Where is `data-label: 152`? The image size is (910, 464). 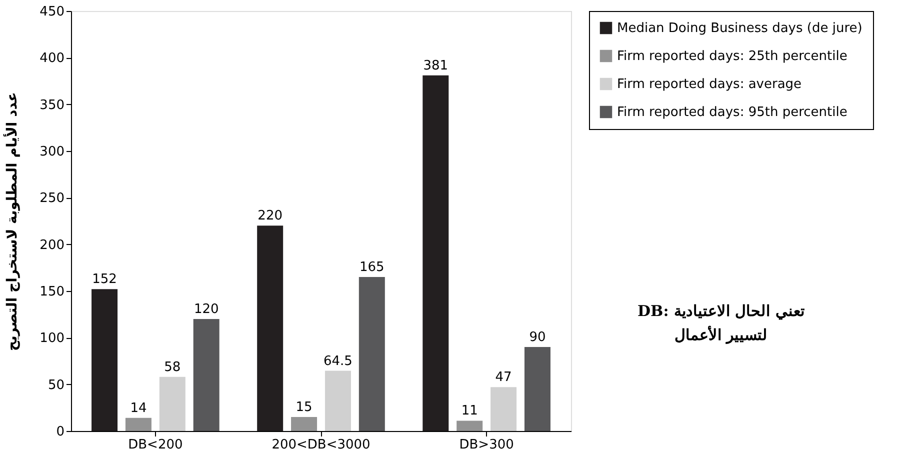 data-label: 152 is located at coordinates (104, 280).